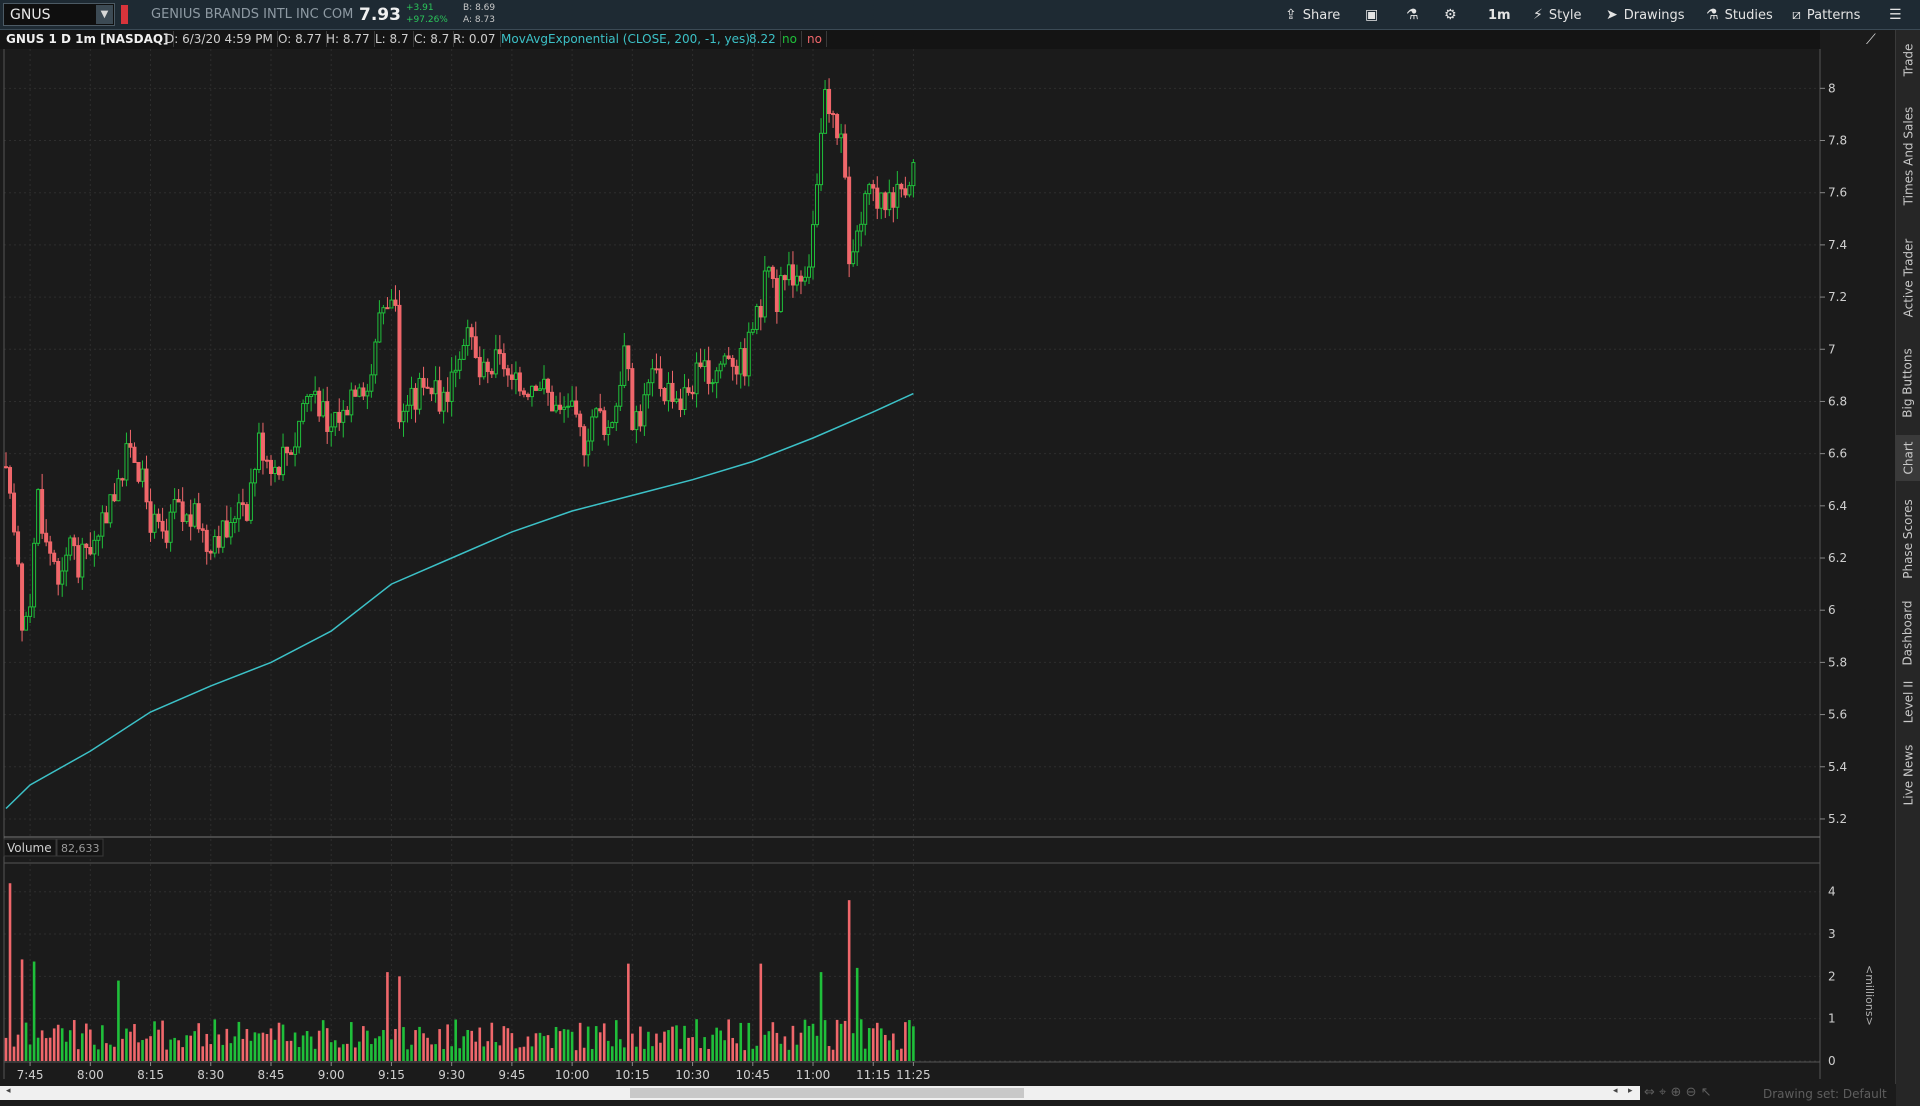 This screenshot has width=1920, height=1106. What do you see at coordinates (1874, 41) in the screenshot?
I see `chart-mode-button: ⟋` at bounding box center [1874, 41].